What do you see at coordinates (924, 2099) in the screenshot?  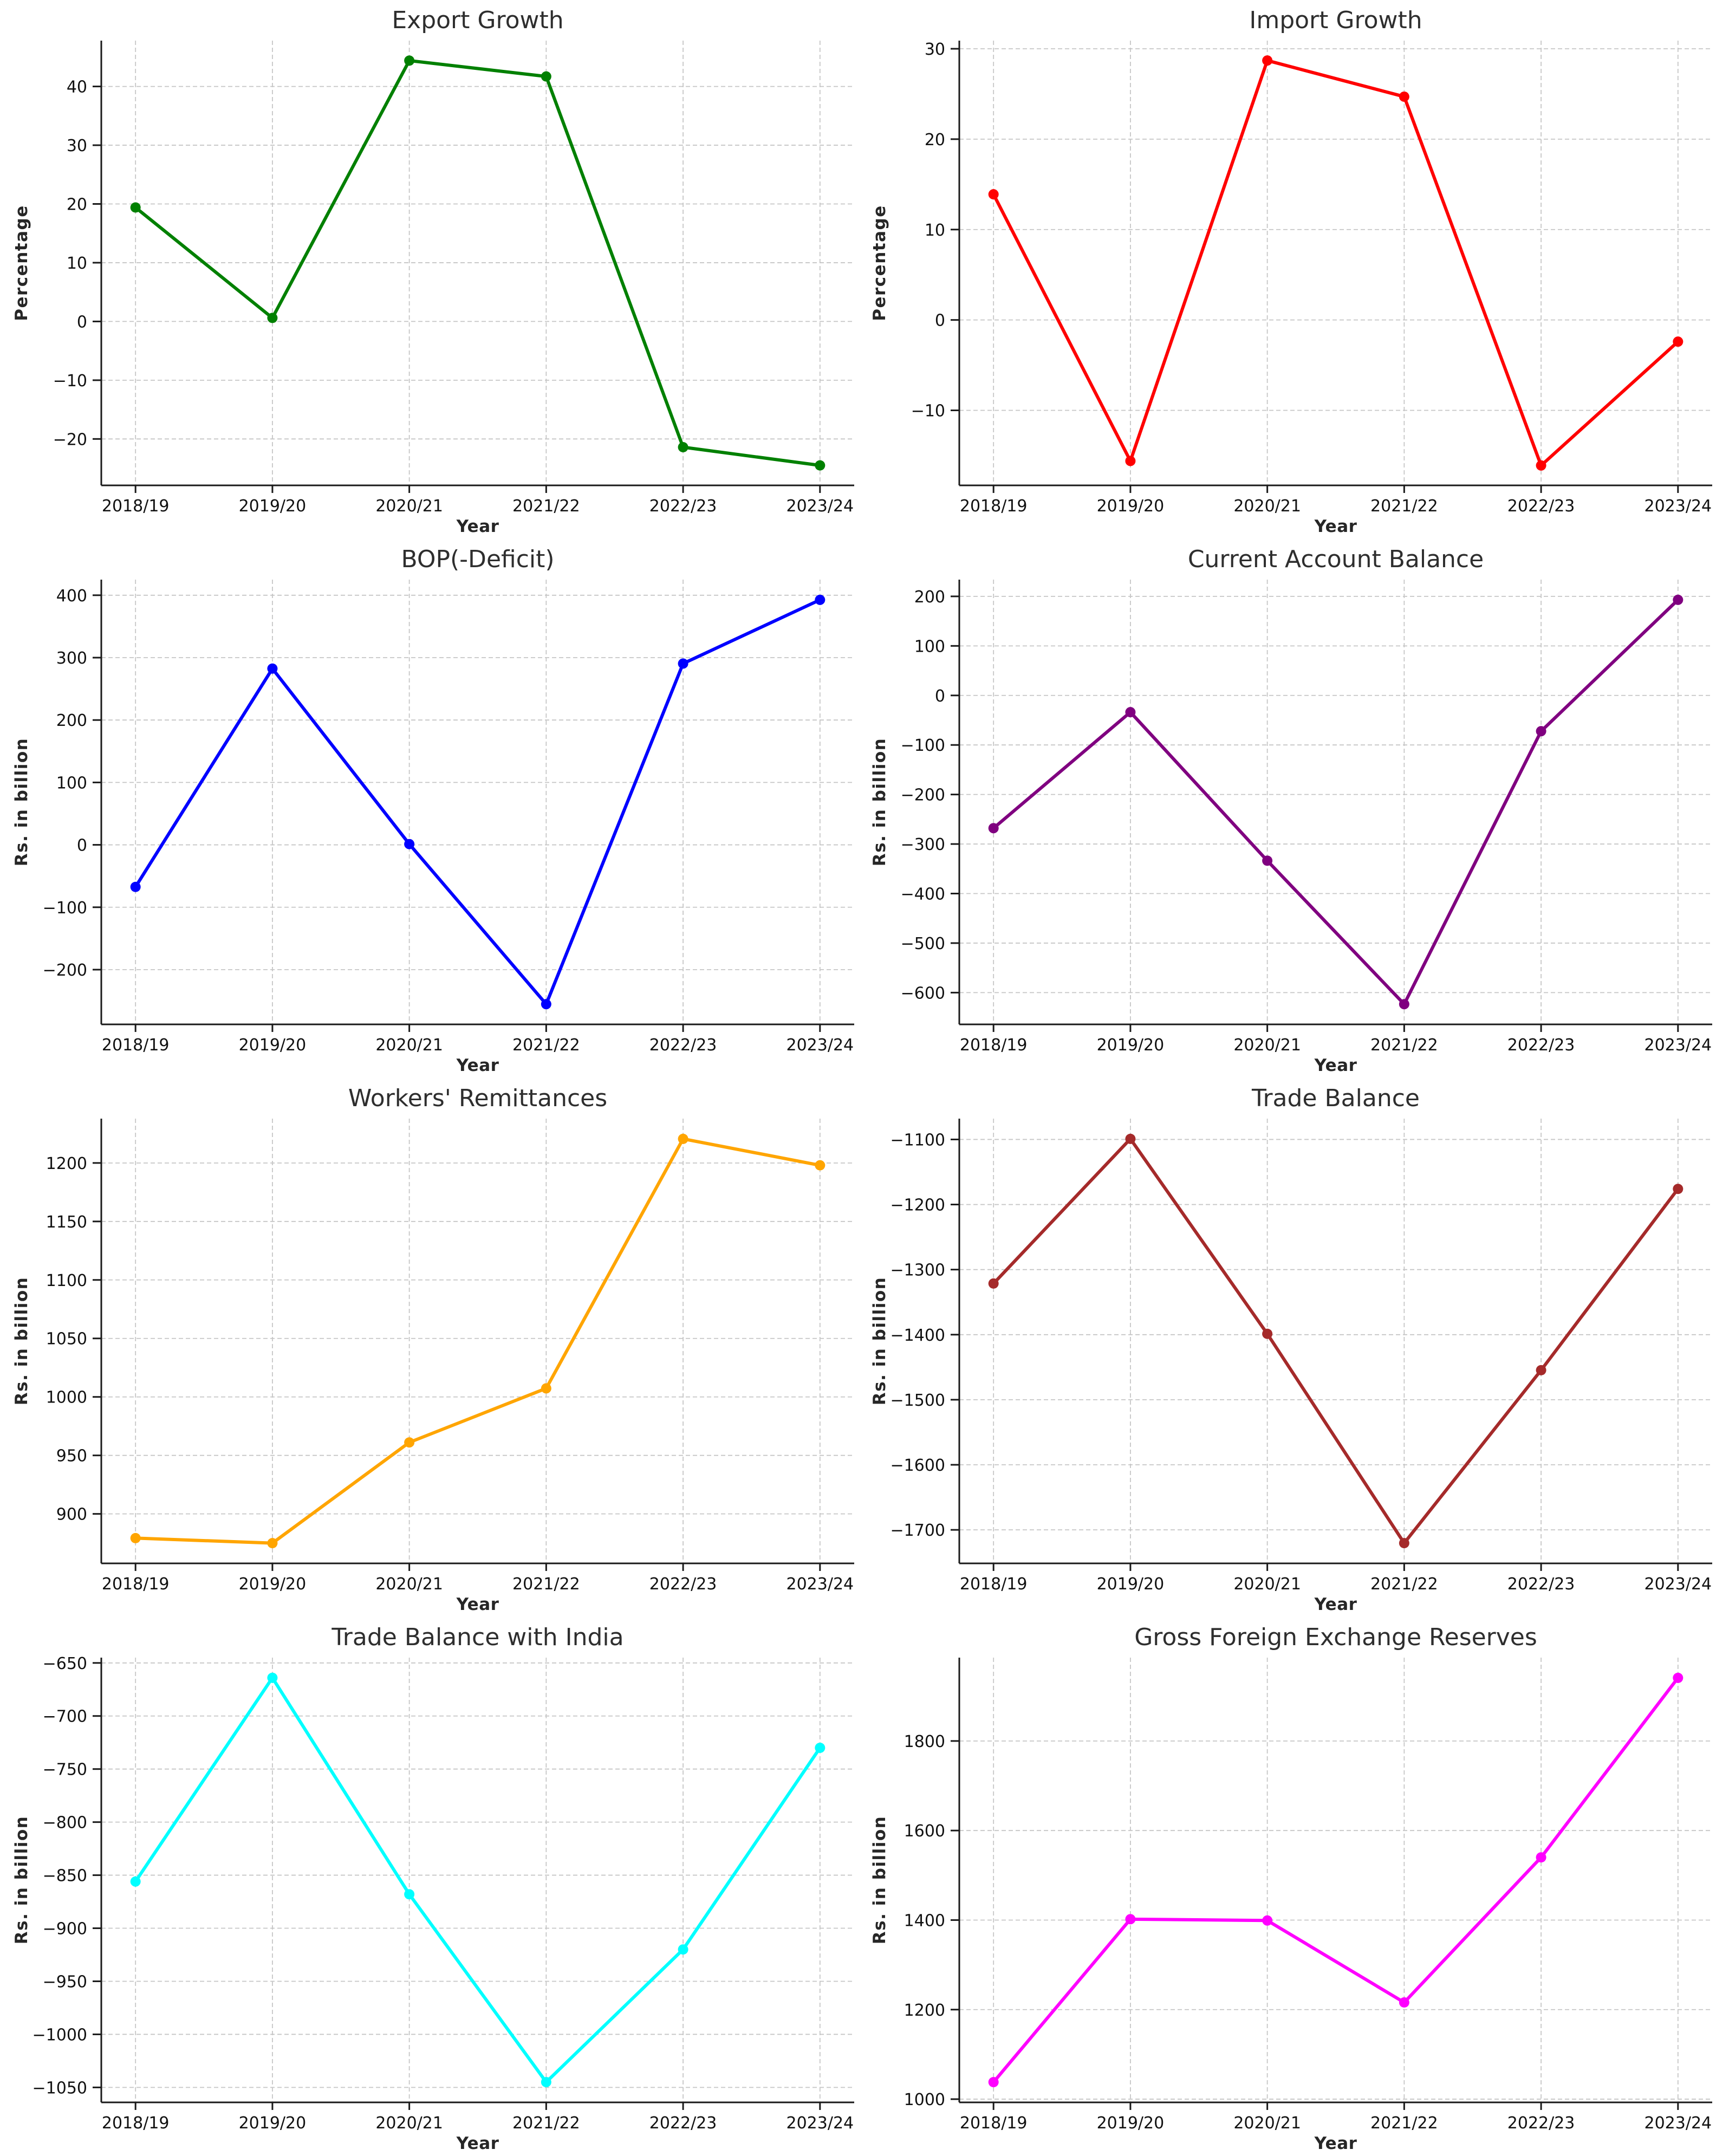 I see `y-tick-label: 1000` at bounding box center [924, 2099].